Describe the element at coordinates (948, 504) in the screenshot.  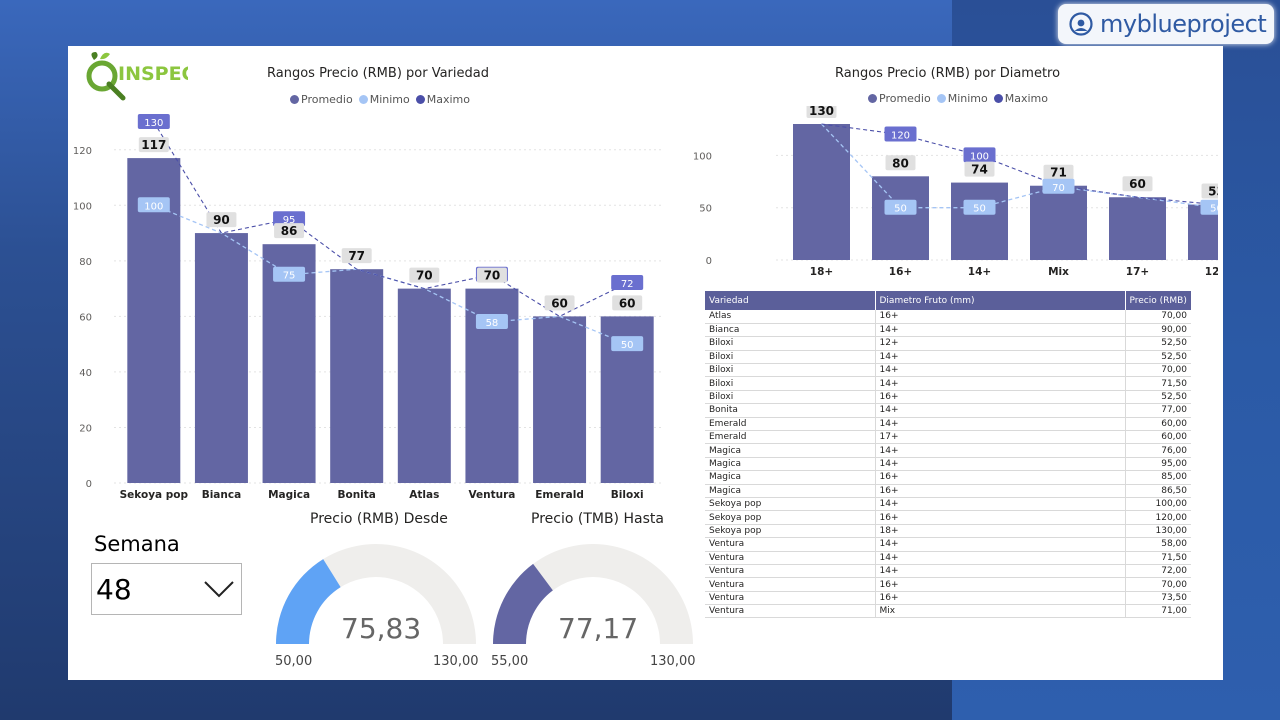
I see `table-row: Sekoya pop 14+ 100,00` at that location.